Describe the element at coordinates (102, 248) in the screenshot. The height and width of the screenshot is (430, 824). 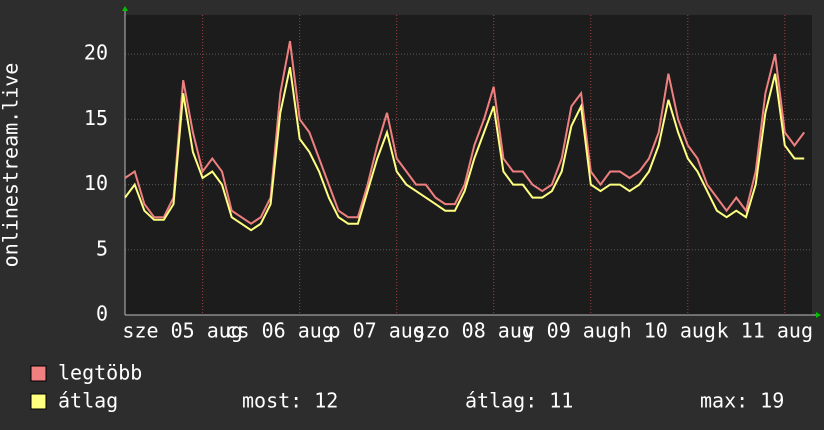
I see `y-tick-label: 5` at that location.